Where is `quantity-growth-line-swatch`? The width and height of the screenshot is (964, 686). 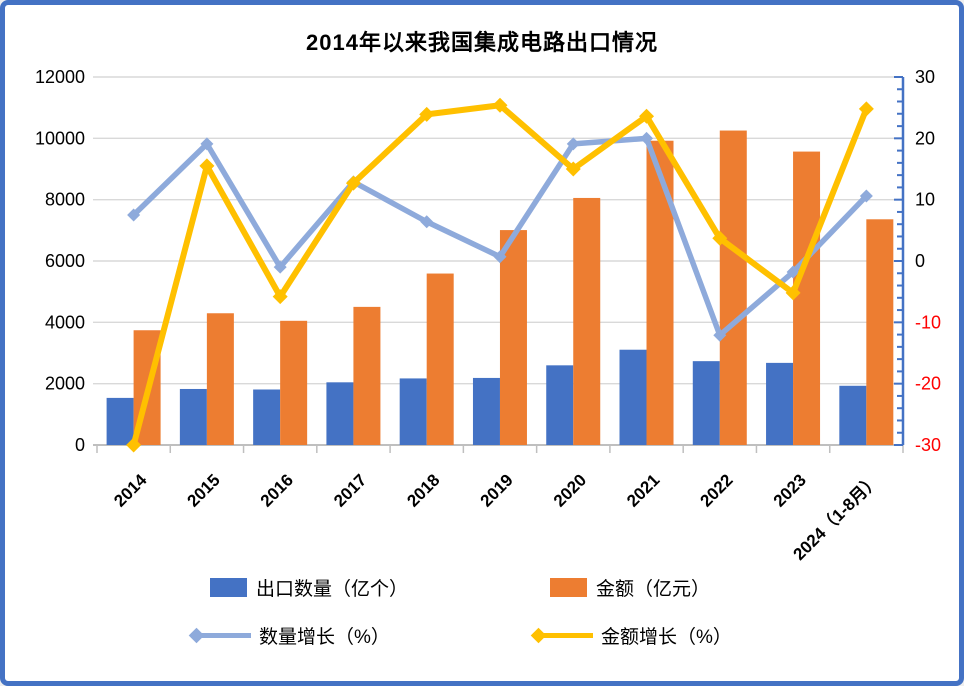
quantity-growth-line-swatch is located at coordinates (219, 635).